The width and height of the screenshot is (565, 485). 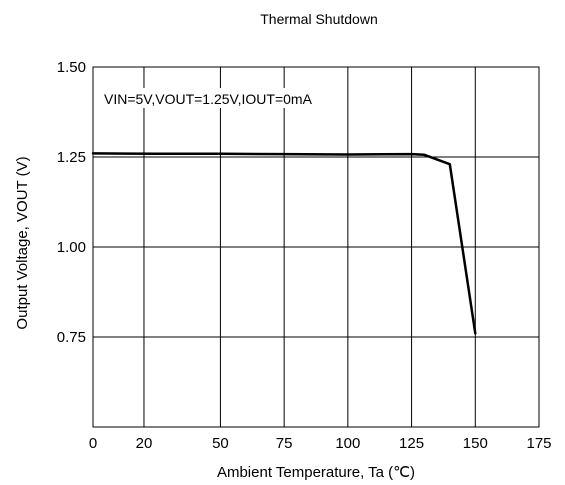 What do you see at coordinates (71, 67) in the screenshot?
I see `y-tick-label: 1.50` at bounding box center [71, 67].